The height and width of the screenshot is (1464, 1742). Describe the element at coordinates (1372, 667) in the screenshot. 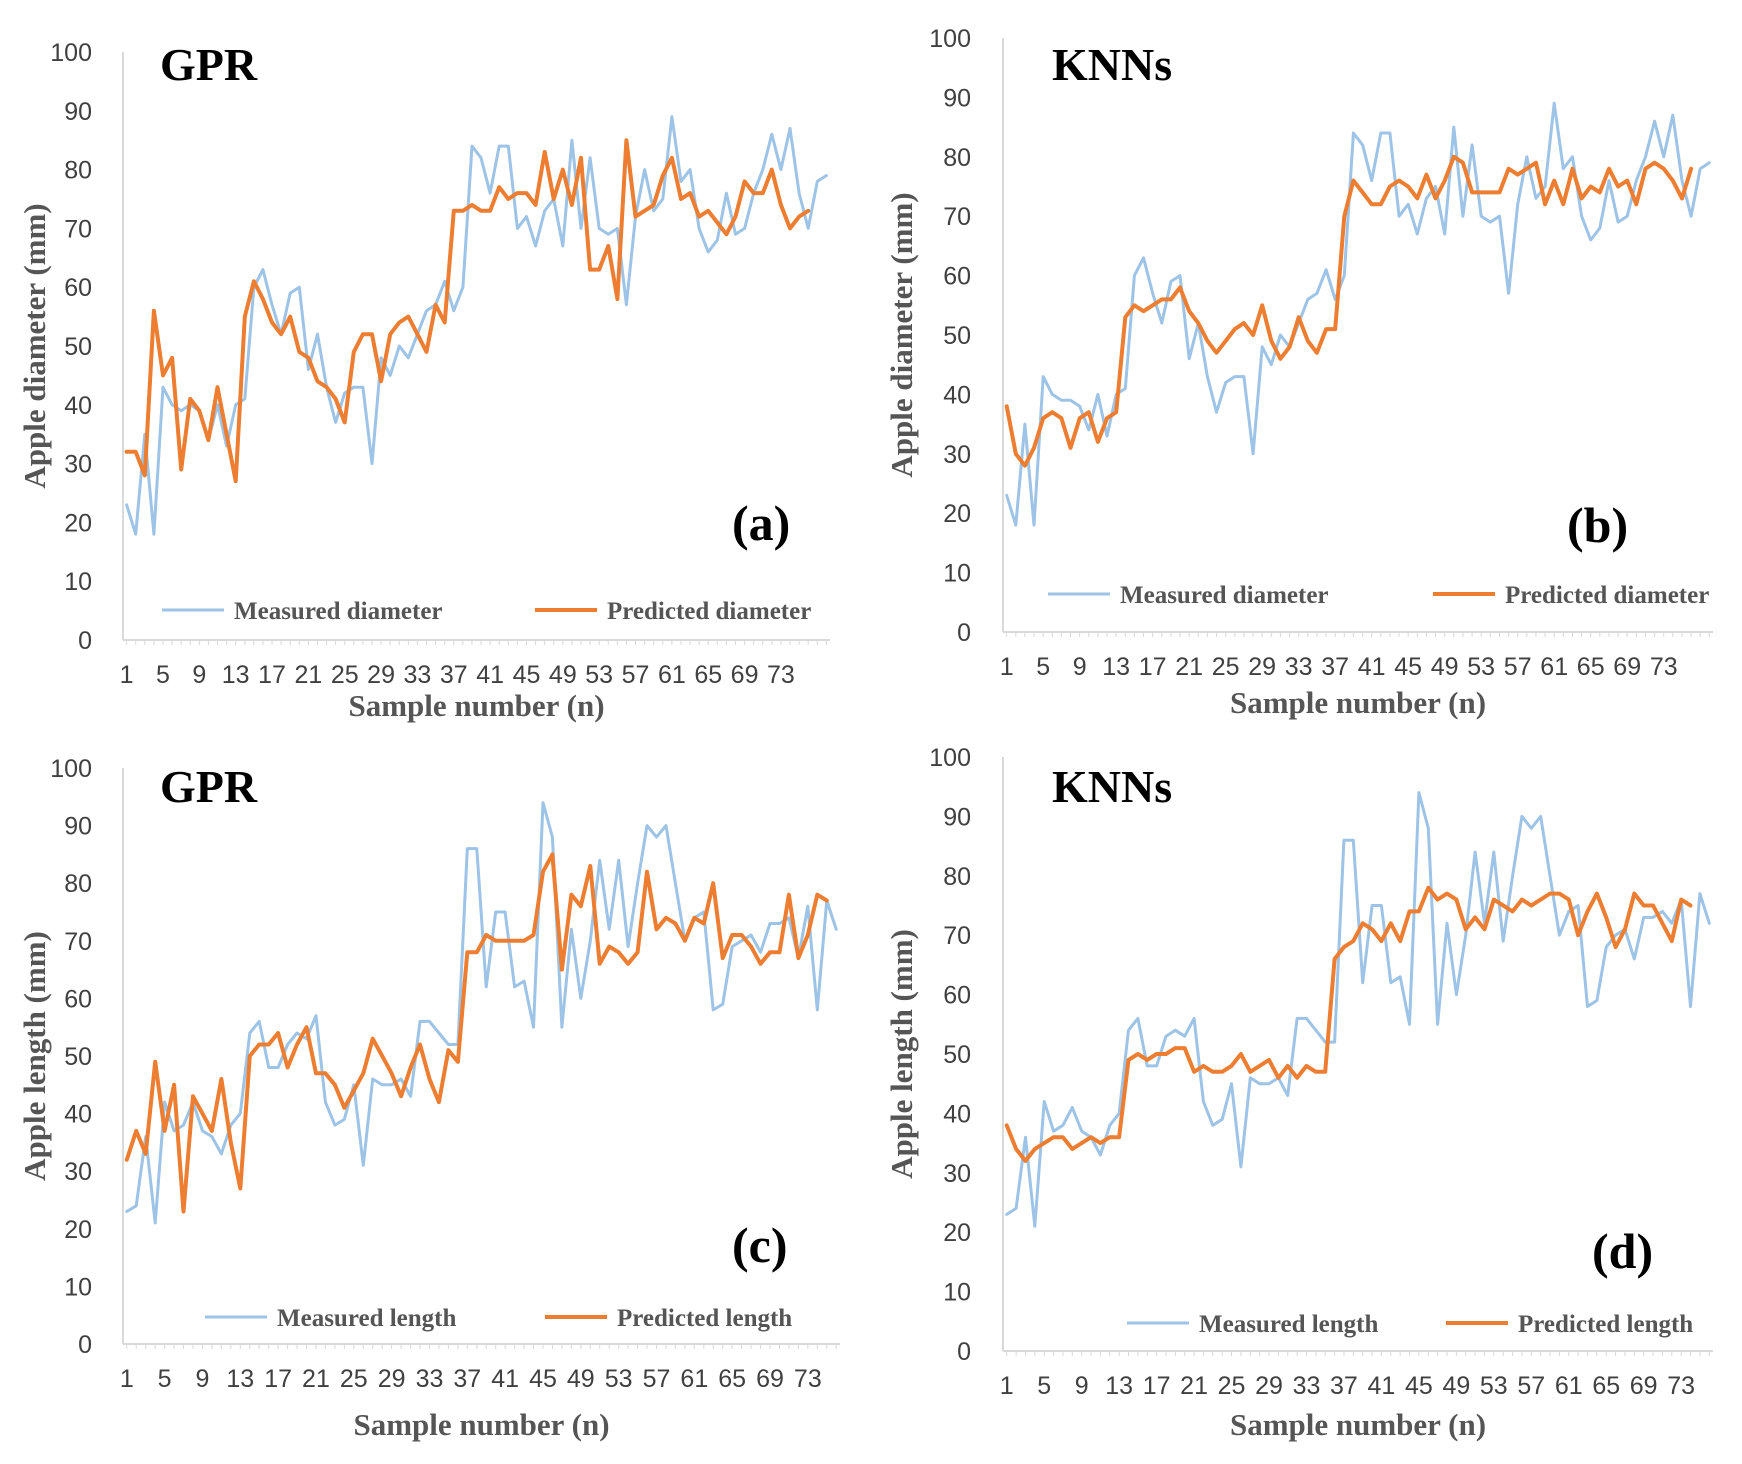

I see `x-tick-label: 41` at that location.